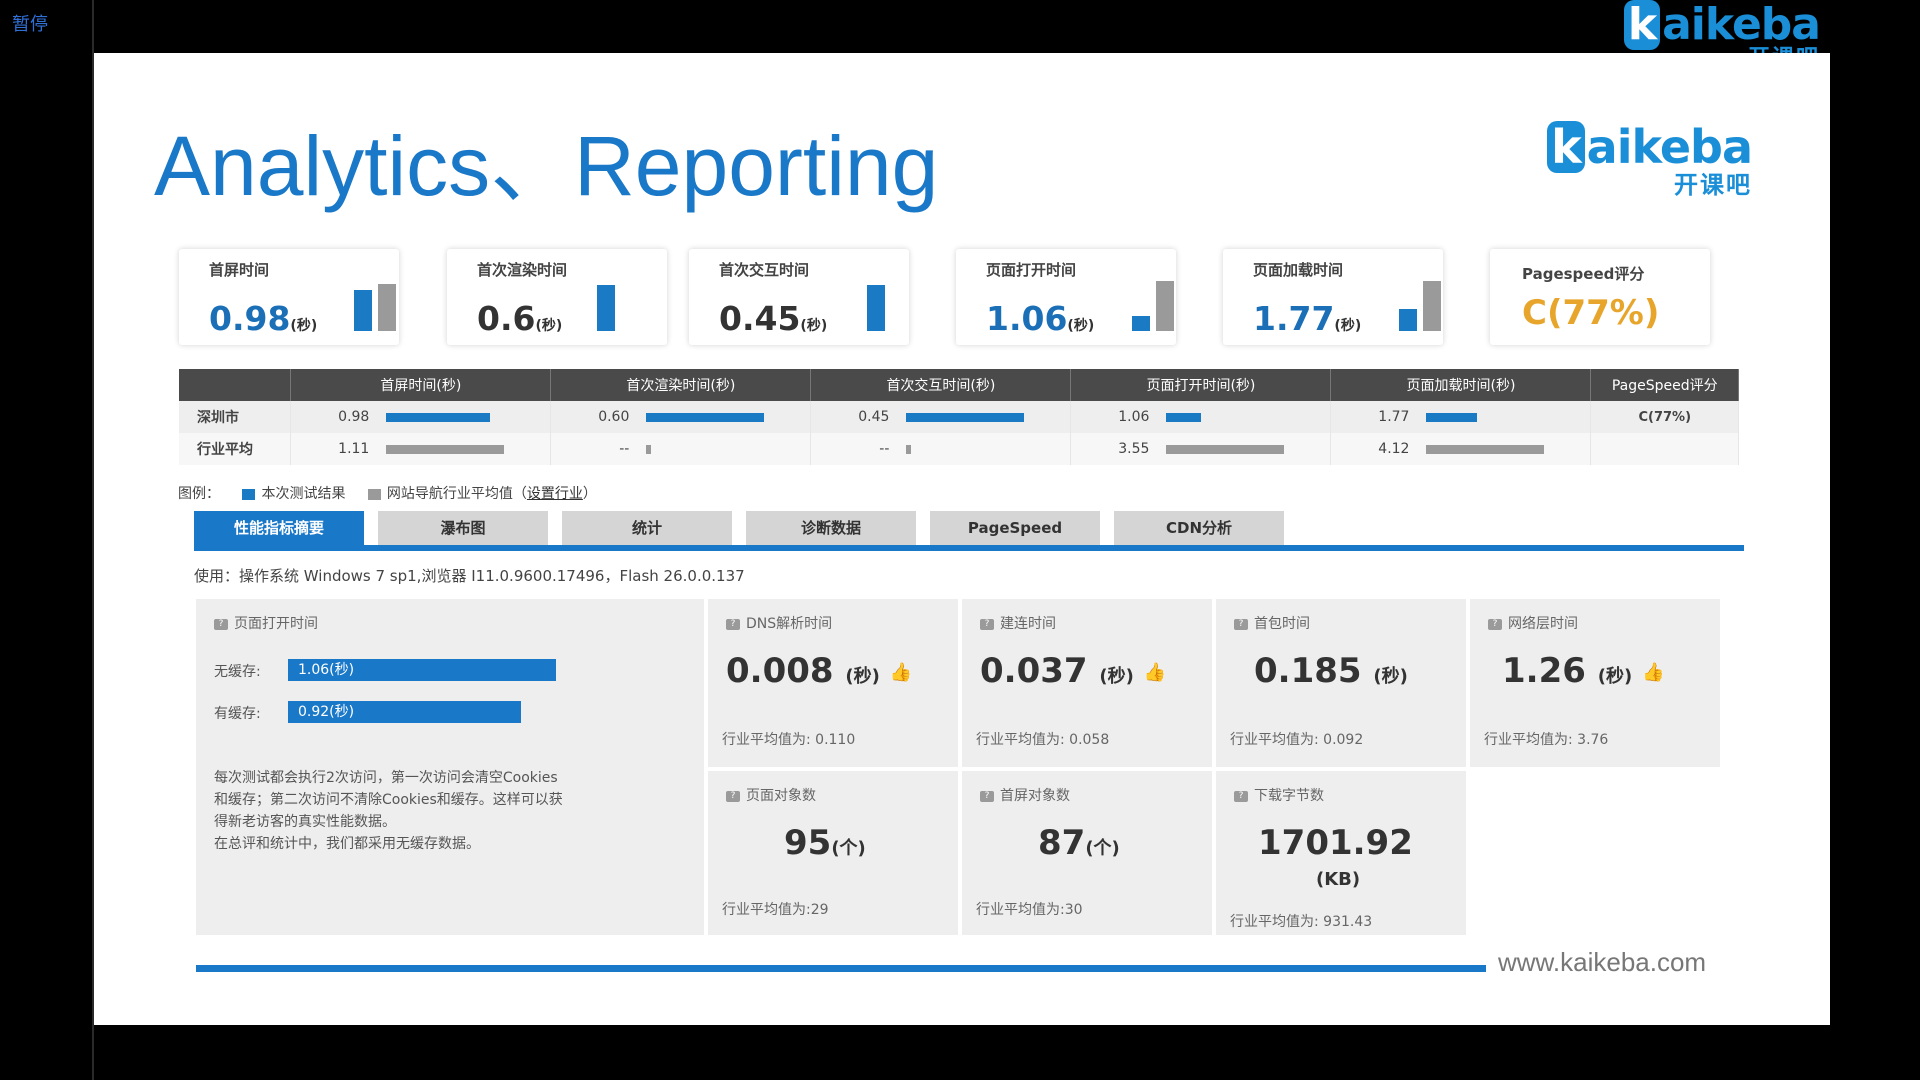  I want to click on legend-swatch-avg, so click(374, 494).